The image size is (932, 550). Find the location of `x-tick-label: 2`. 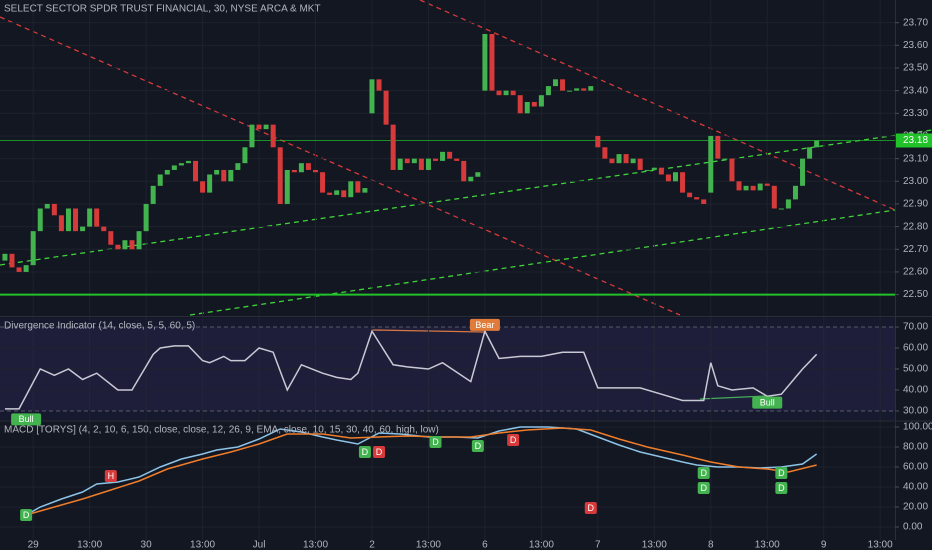

x-tick-label: 2 is located at coordinates (372, 545).